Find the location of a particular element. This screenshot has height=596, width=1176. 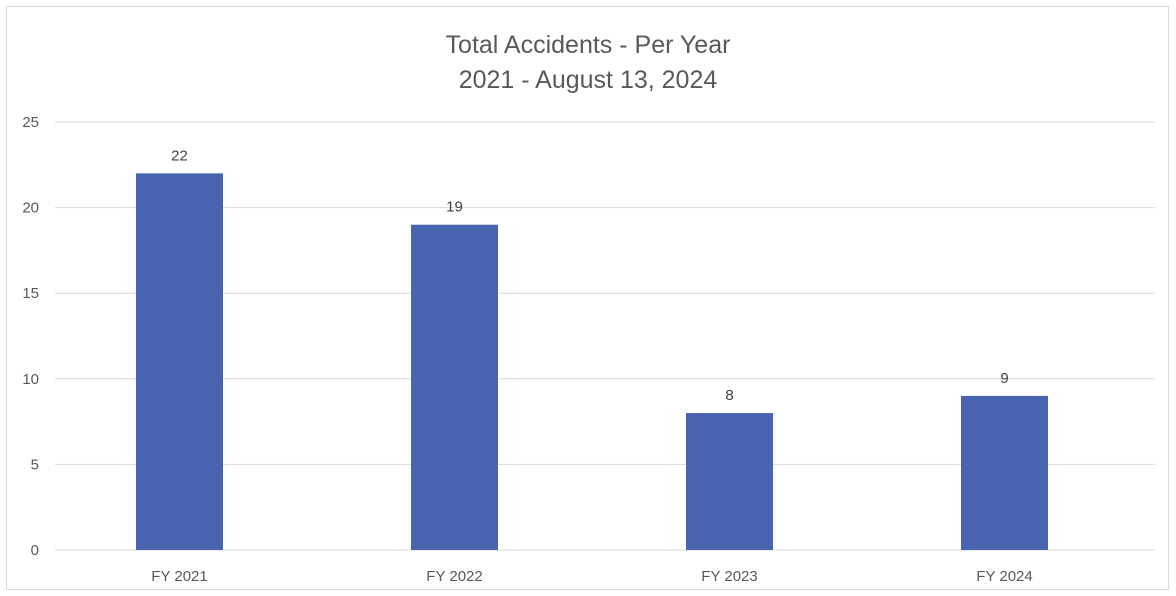

x-axis-tick-labels: FY 2021 FY 2022 FY 2023 FY 2024 is located at coordinates (591, 576).